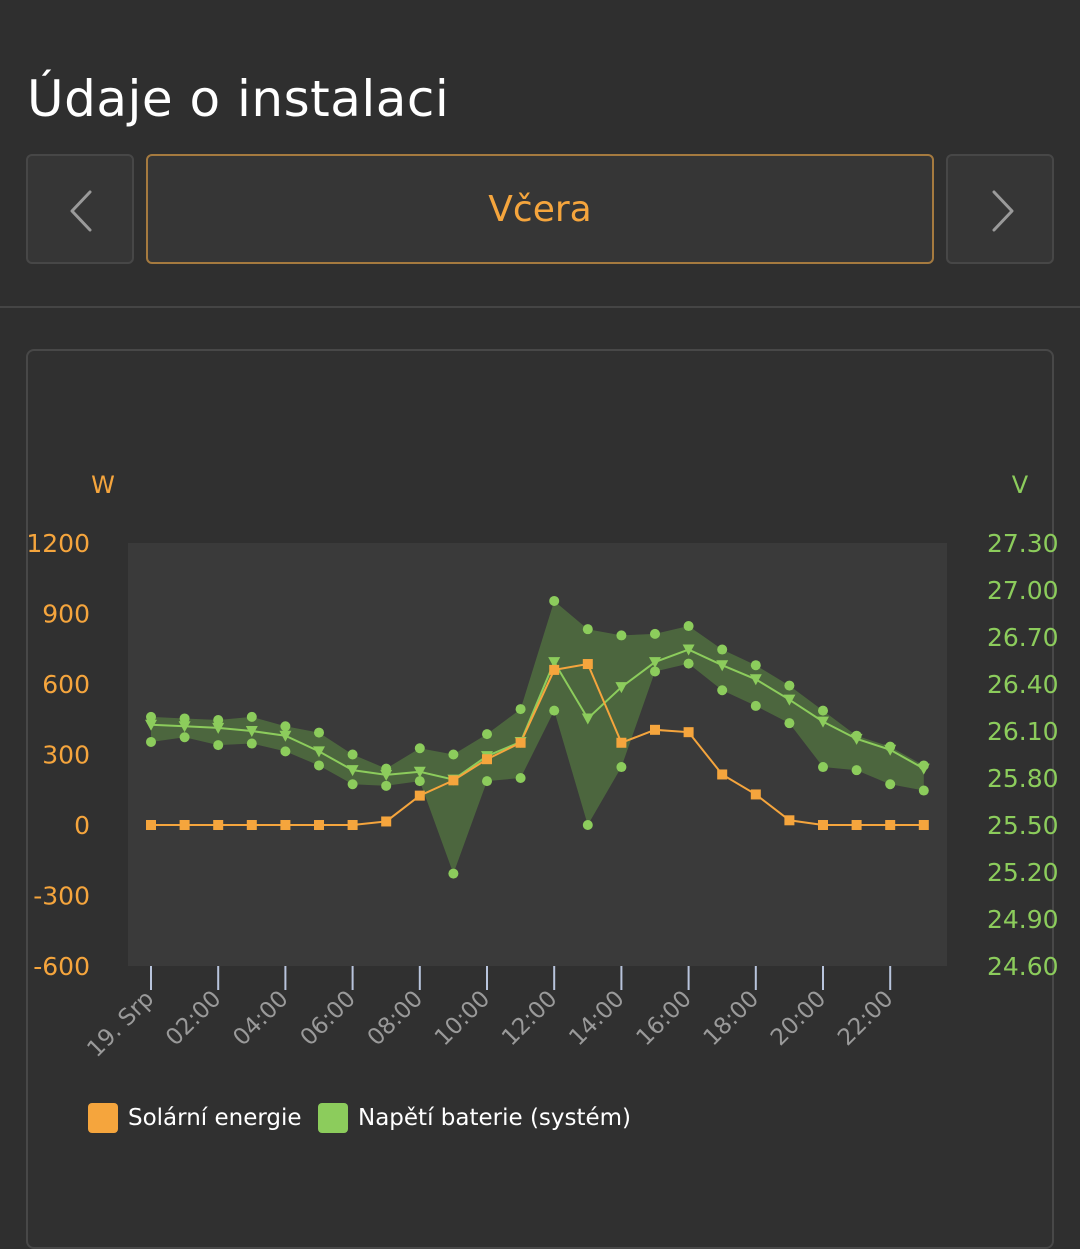  Describe the element at coordinates (540, 307) in the screenshot. I see `header-divider` at that location.